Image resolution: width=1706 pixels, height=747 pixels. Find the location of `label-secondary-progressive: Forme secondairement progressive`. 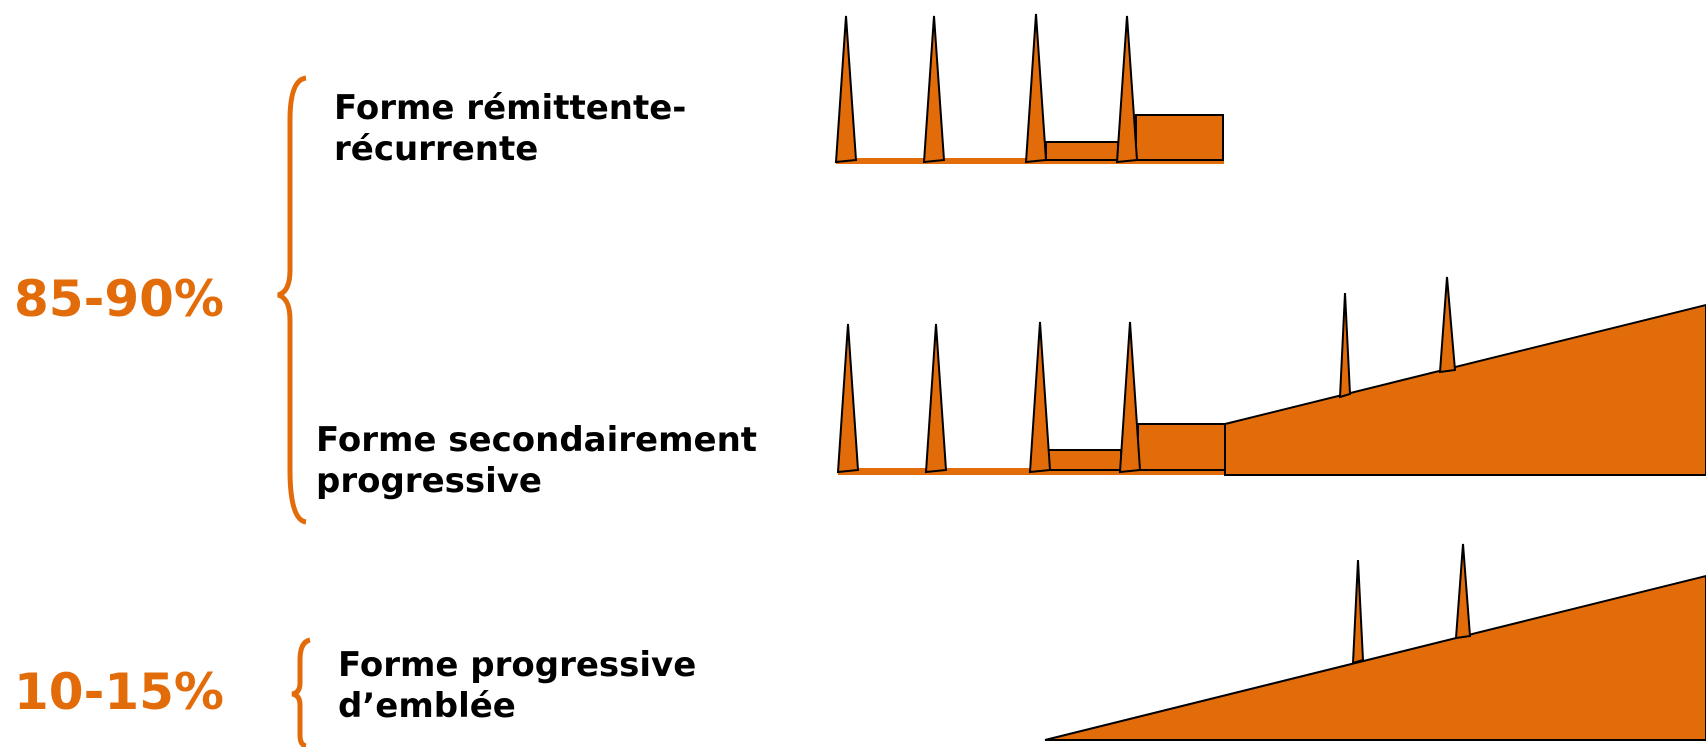

label-secondary-progressive: Forme secondairement progressive is located at coordinates (536, 461).